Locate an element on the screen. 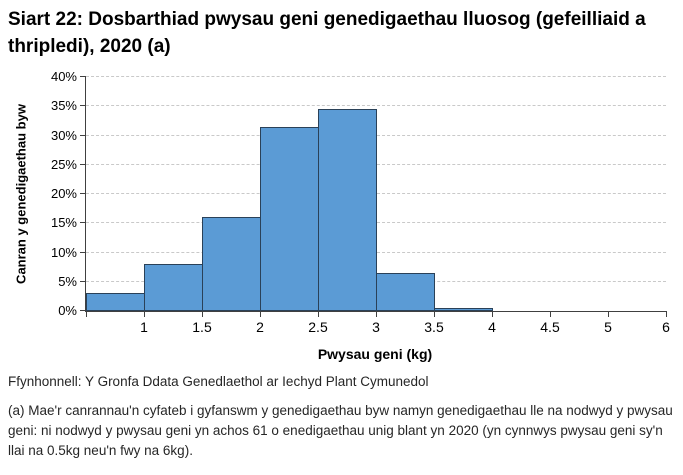 This screenshot has width=683, height=475. x-tick-label: 1 is located at coordinates (144, 327).